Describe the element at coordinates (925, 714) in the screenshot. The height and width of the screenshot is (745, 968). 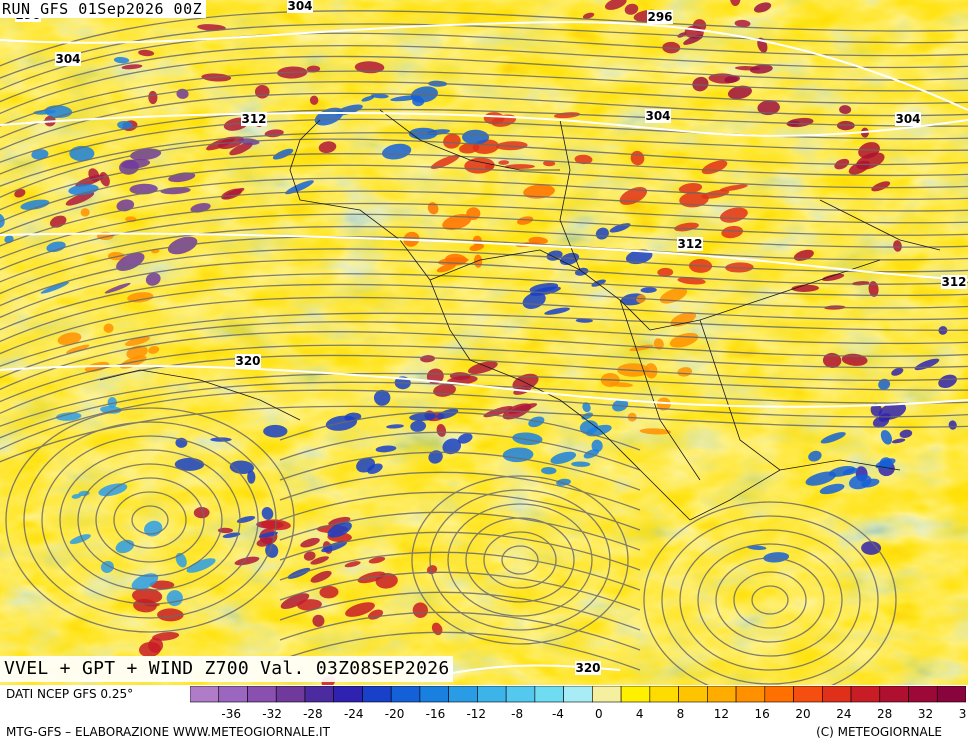
I see `scale-tick-label: 32` at that location.